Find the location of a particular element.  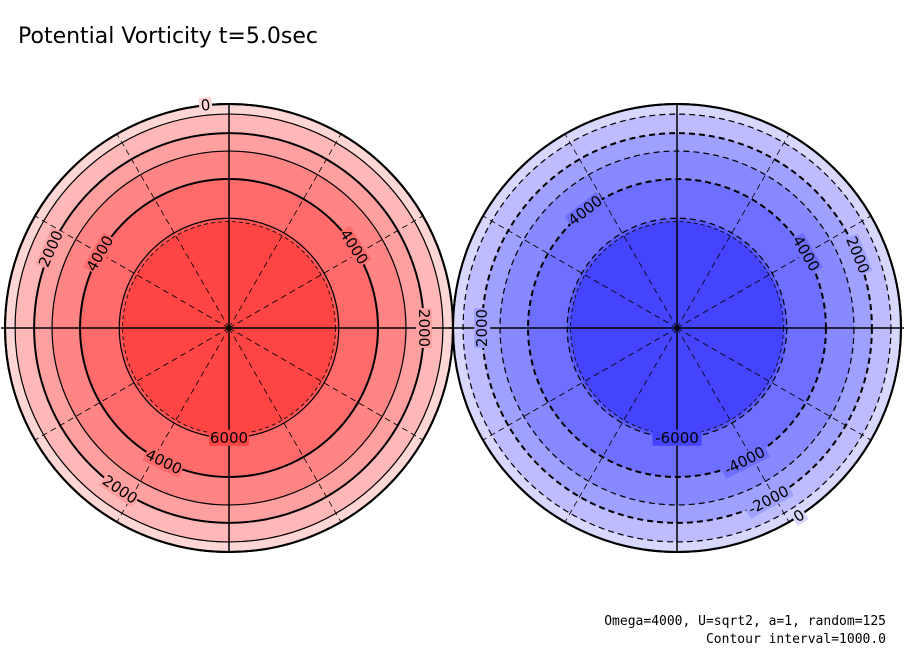

contour-label: -6000 is located at coordinates (677, 438).